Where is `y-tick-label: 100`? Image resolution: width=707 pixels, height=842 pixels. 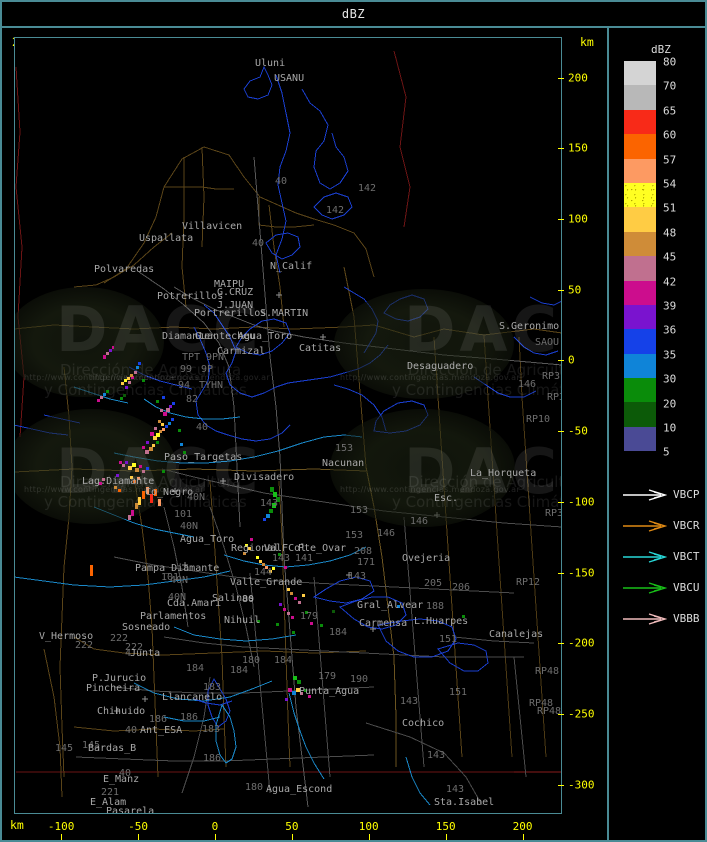 y-tick-label: 100 is located at coordinates (578, 219).